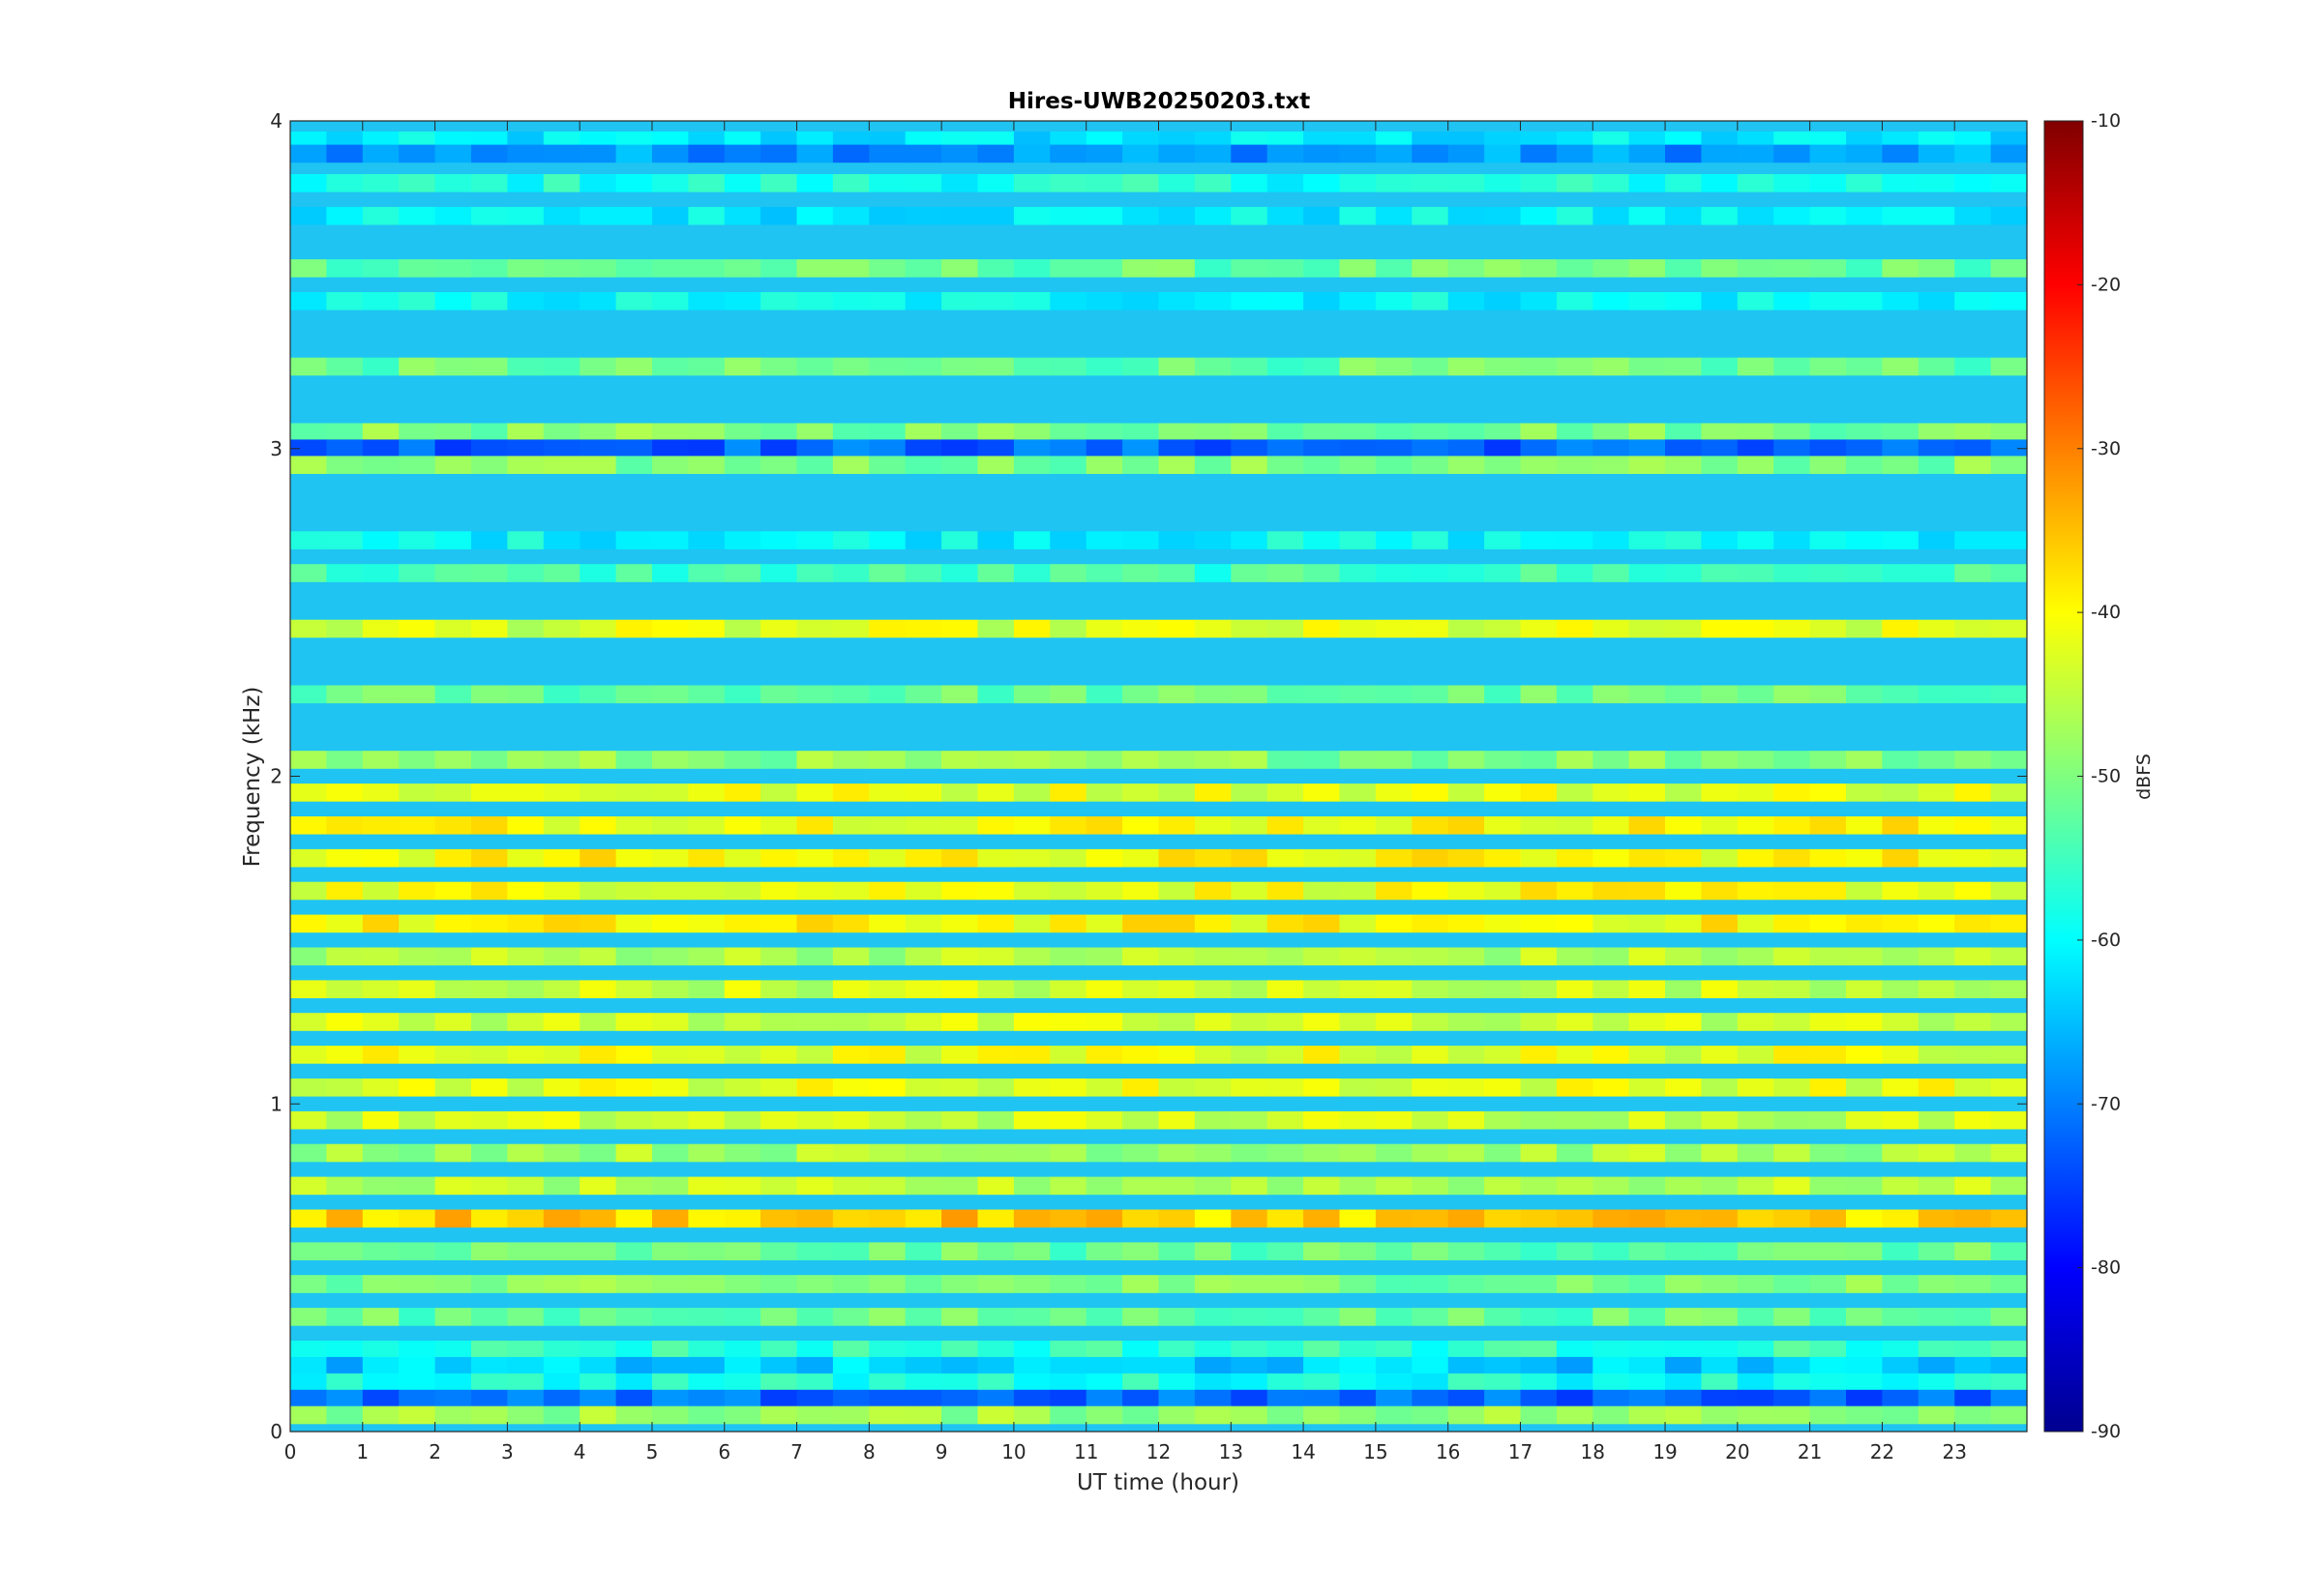  Describe the element at coordinates (580, 1451) in the screenshot. I see `x-tick-label: 4` at that location.